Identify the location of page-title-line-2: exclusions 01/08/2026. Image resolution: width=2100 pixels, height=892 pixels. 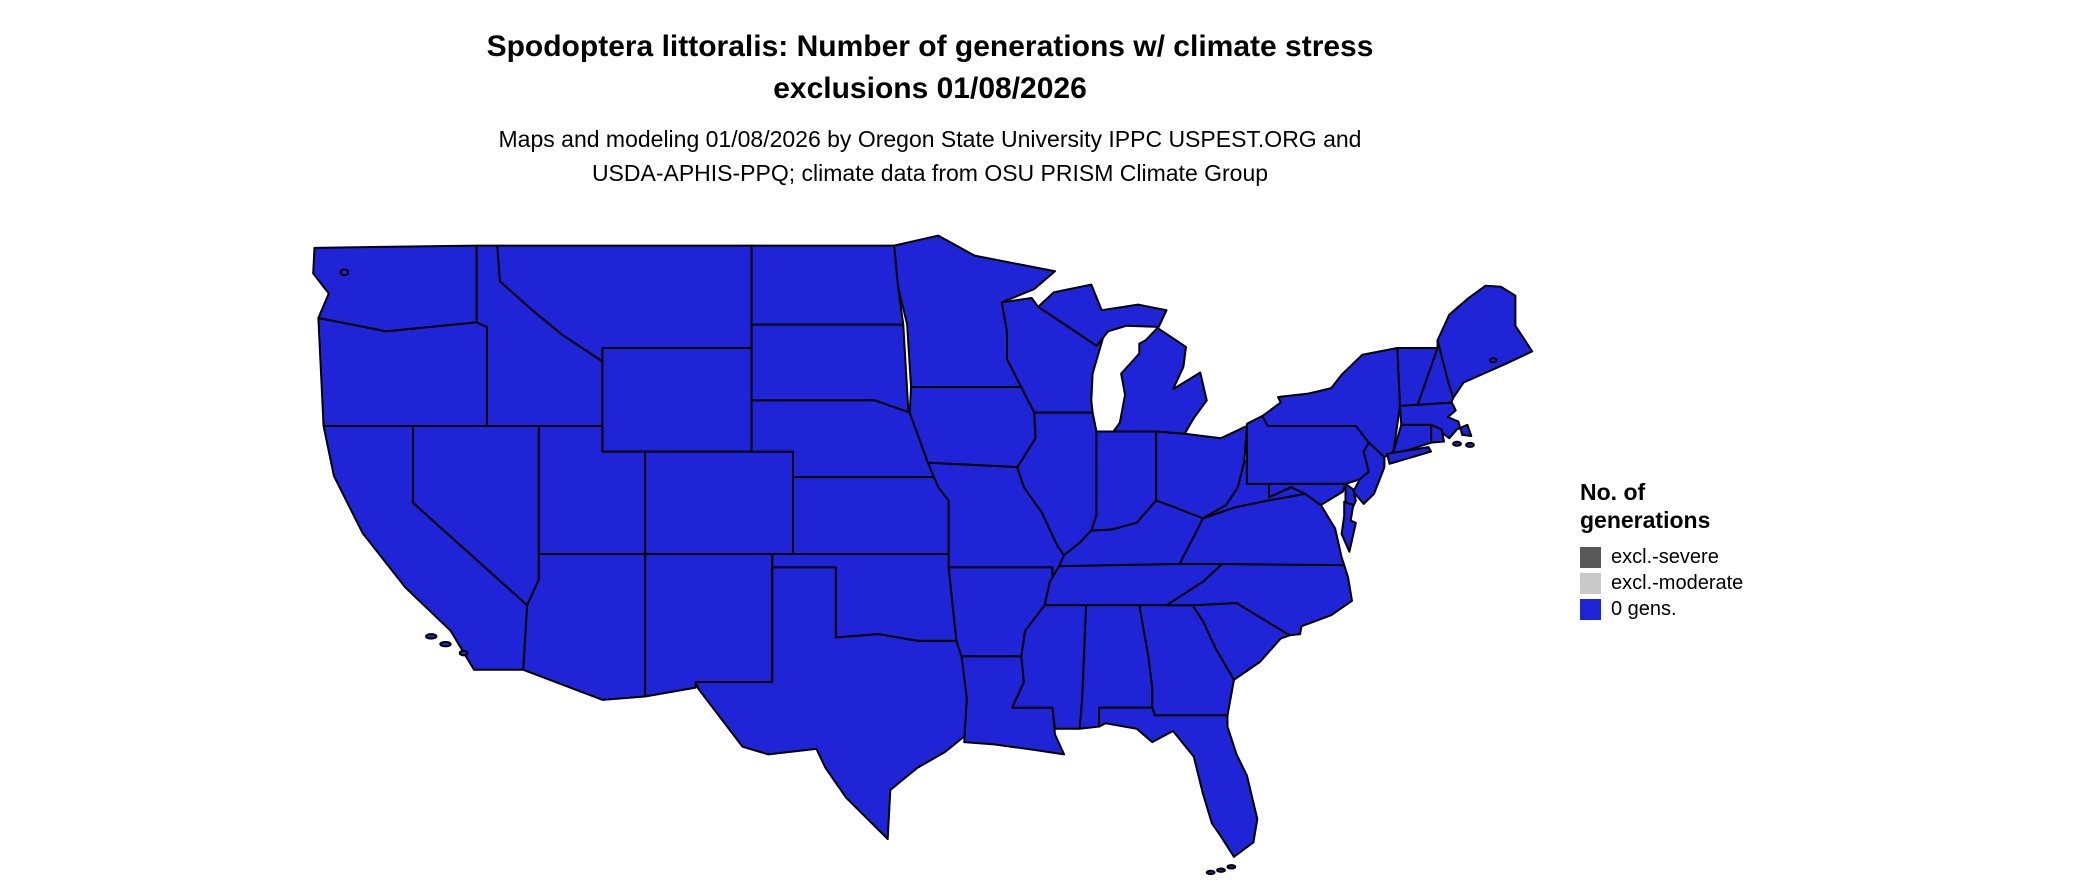
(930, 88).